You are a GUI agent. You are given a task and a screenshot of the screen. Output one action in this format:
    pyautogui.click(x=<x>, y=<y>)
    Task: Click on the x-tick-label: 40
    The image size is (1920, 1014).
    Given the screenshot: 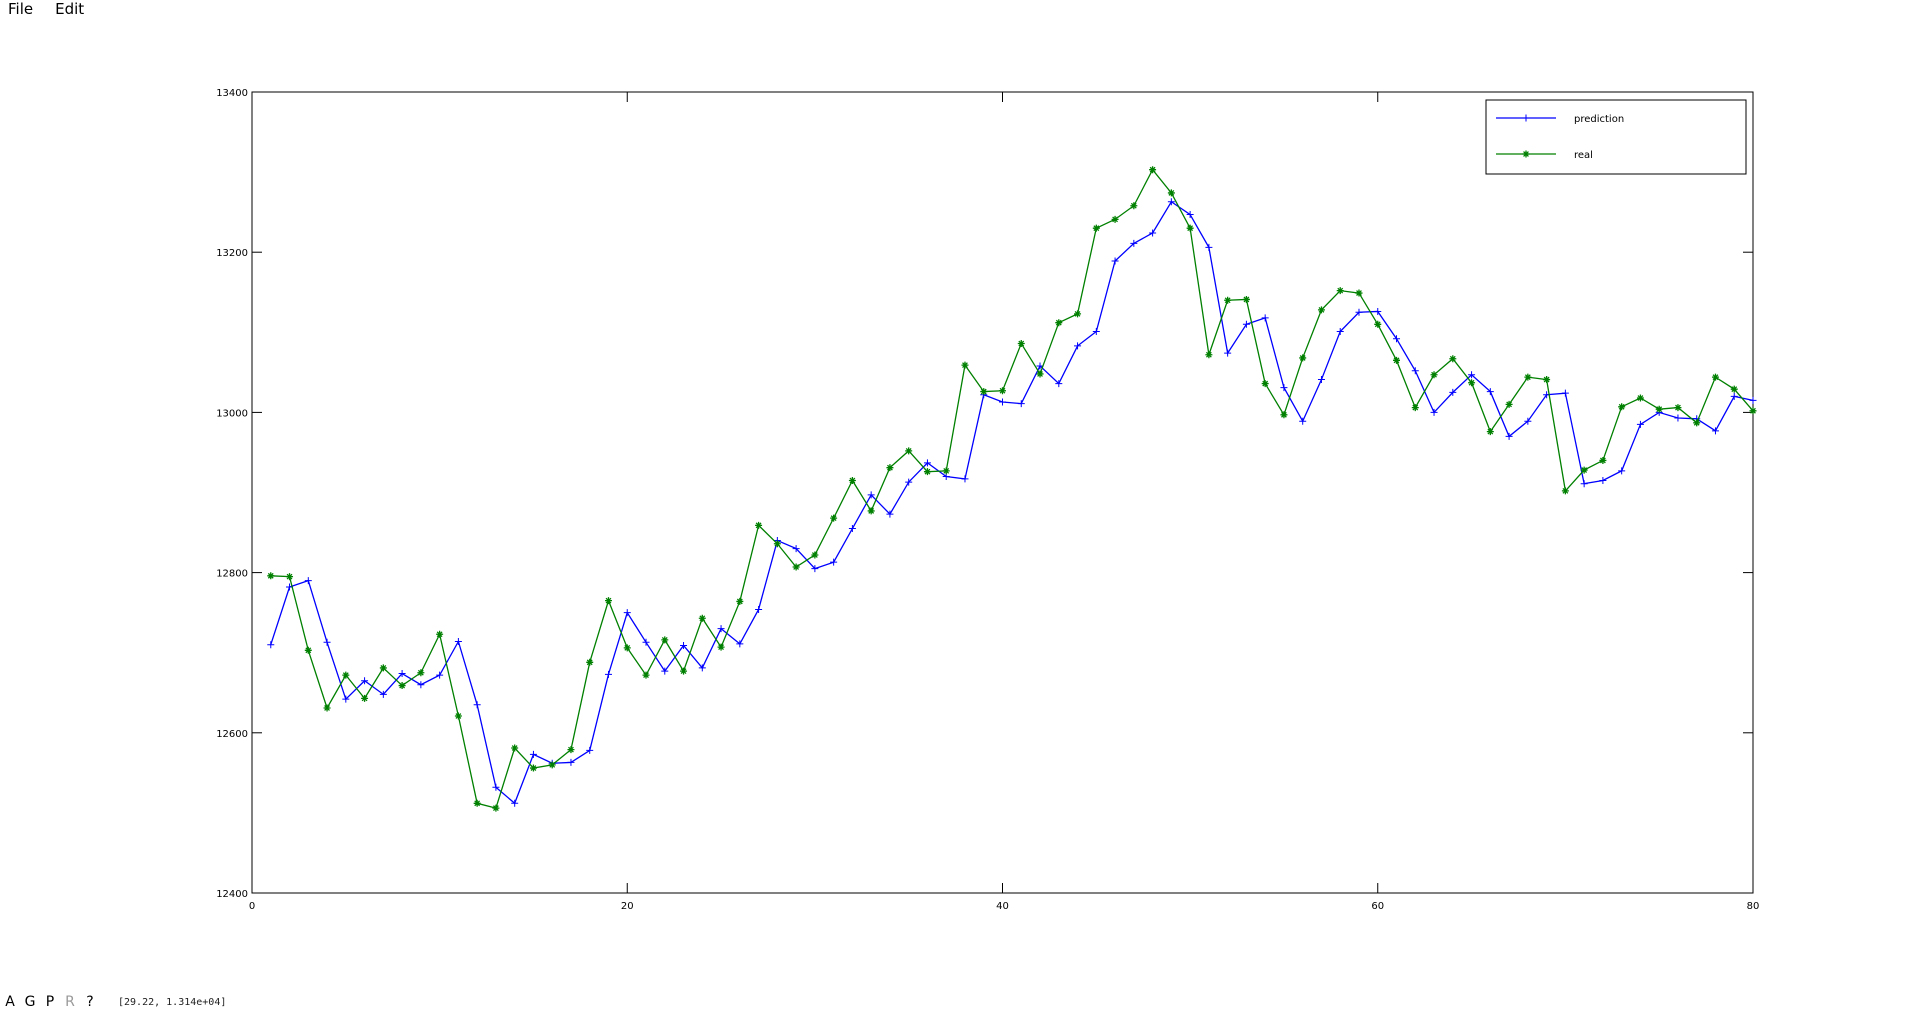 What is the action you would take?
    pyautogui.click(x=1002, y=906)
    